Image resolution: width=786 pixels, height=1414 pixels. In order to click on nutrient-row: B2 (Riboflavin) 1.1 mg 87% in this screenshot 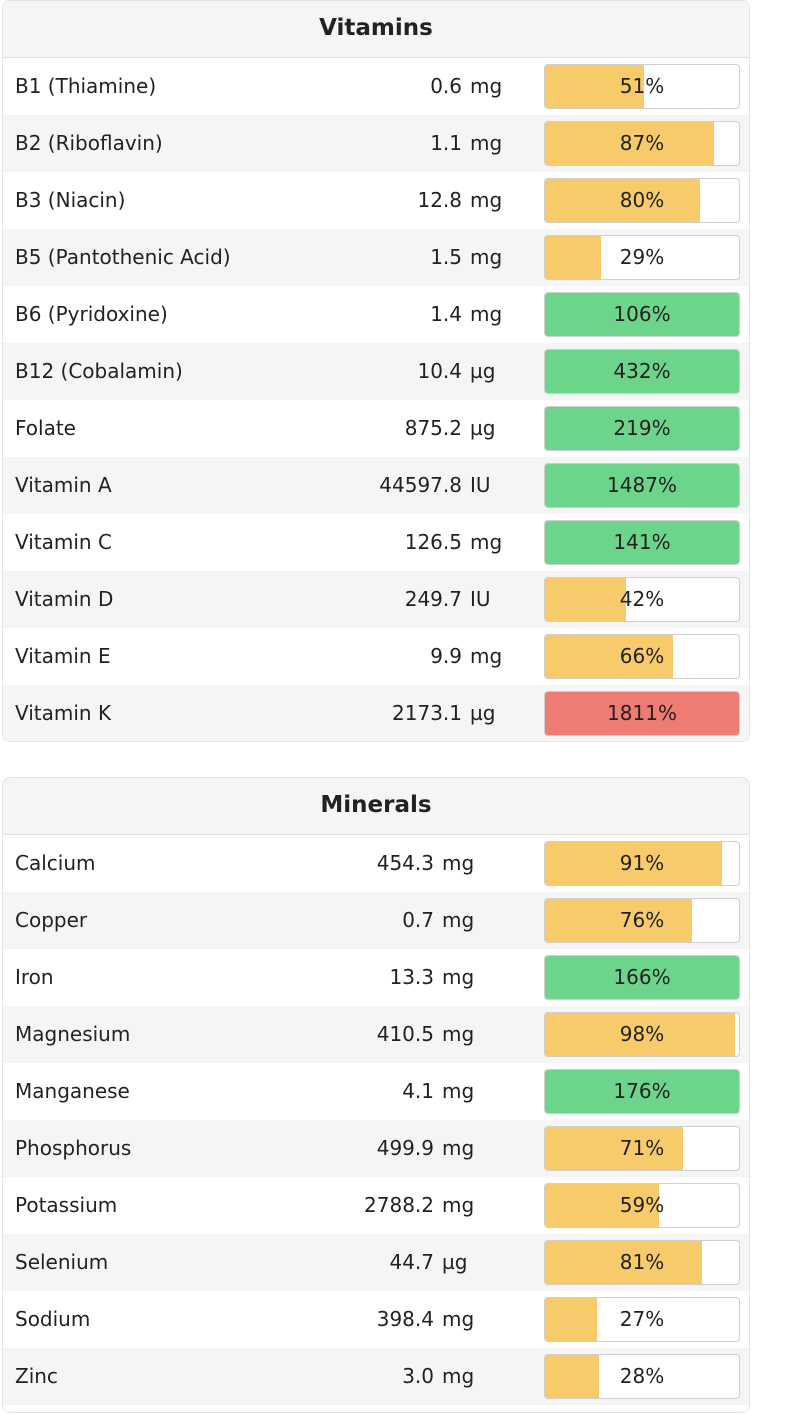, I will do `click(376, 143)`.